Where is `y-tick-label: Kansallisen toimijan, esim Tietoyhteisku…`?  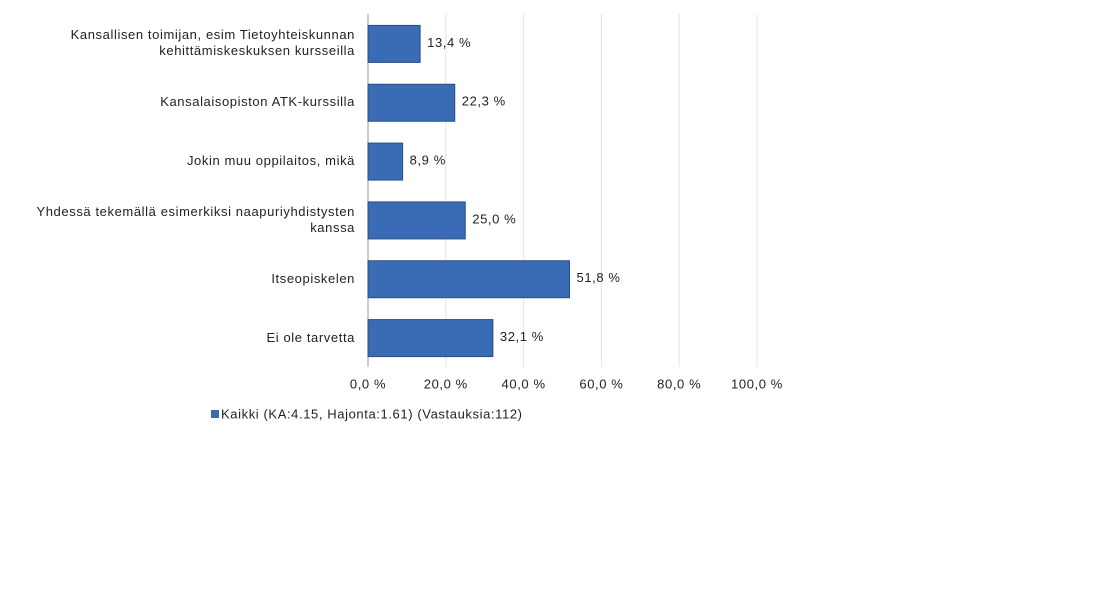 y-tick-label: Kansallisen toimijan, esim Tietoyhteisku… is located at coordinates (212, 43).